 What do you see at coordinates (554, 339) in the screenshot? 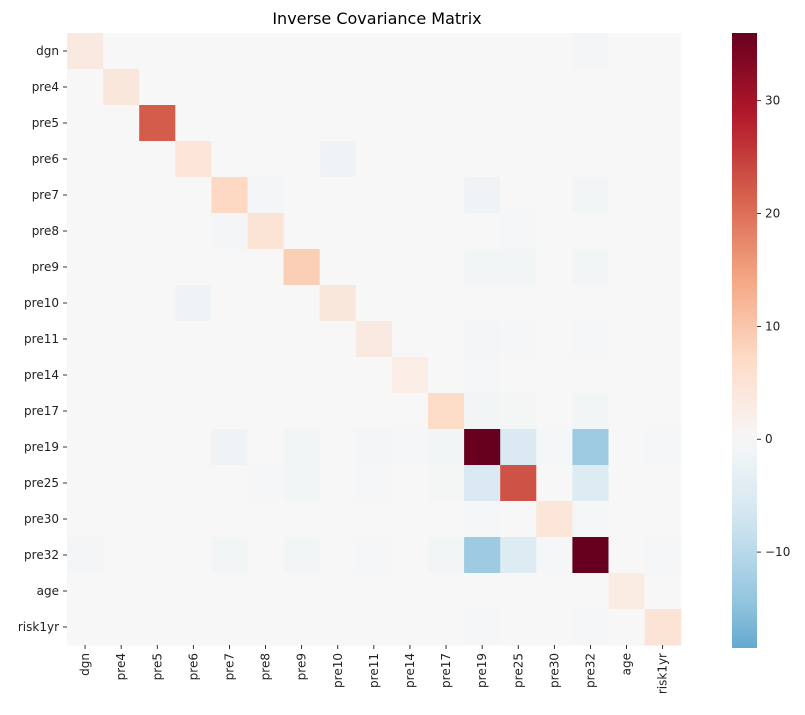
I see `heatmap-cell-pre11-pre30` at bounding box center [554, 339].